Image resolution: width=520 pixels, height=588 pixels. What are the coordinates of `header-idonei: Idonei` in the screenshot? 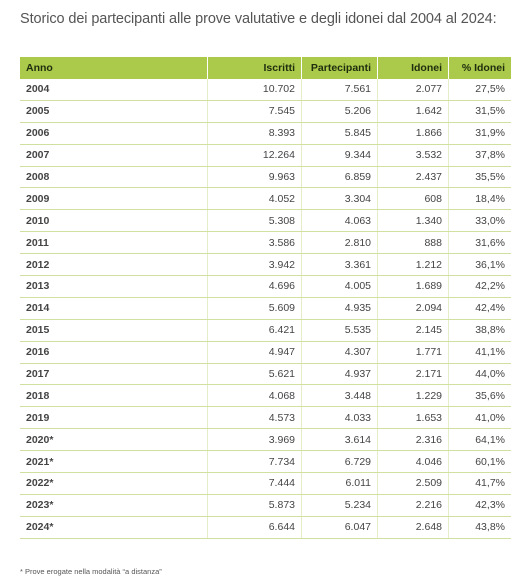 It's located at (412, 68).